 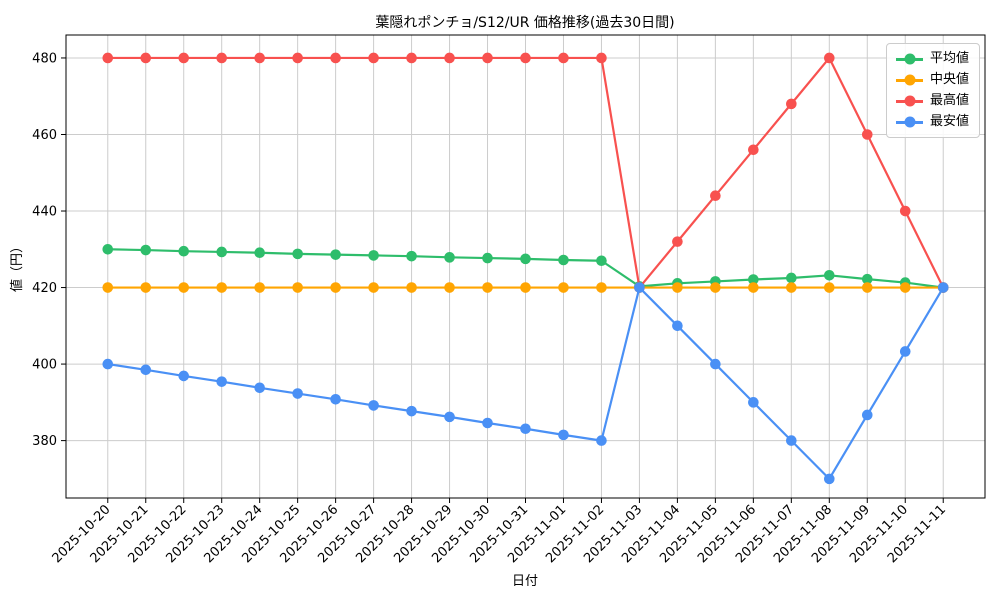 I want to click on legend-label-min: 最安値, so click(x=950, y=121).